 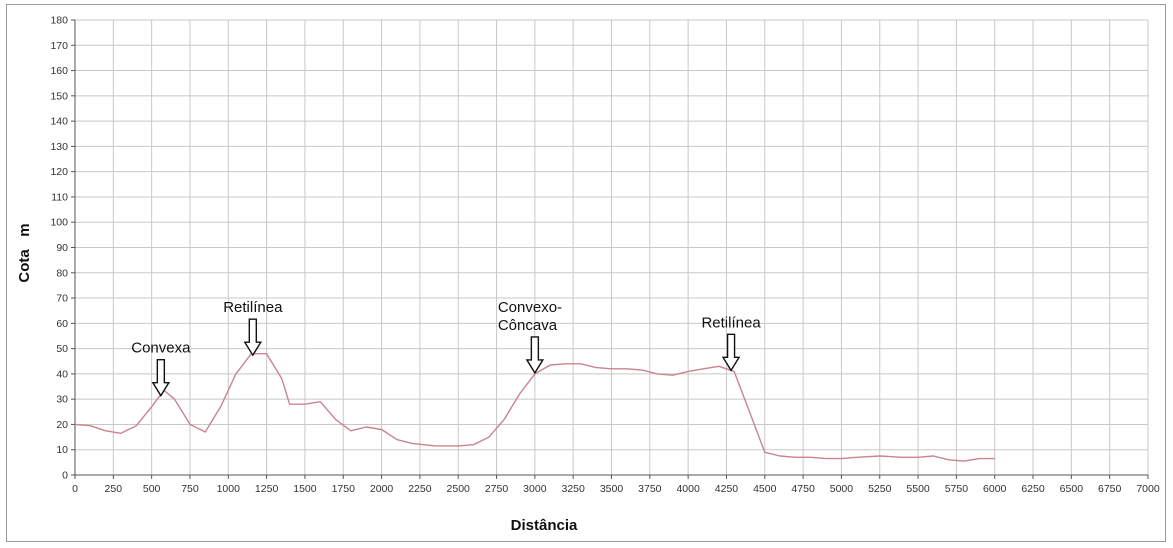 I want to click on x-tick-label: 3000, so click(x=535, y=489).